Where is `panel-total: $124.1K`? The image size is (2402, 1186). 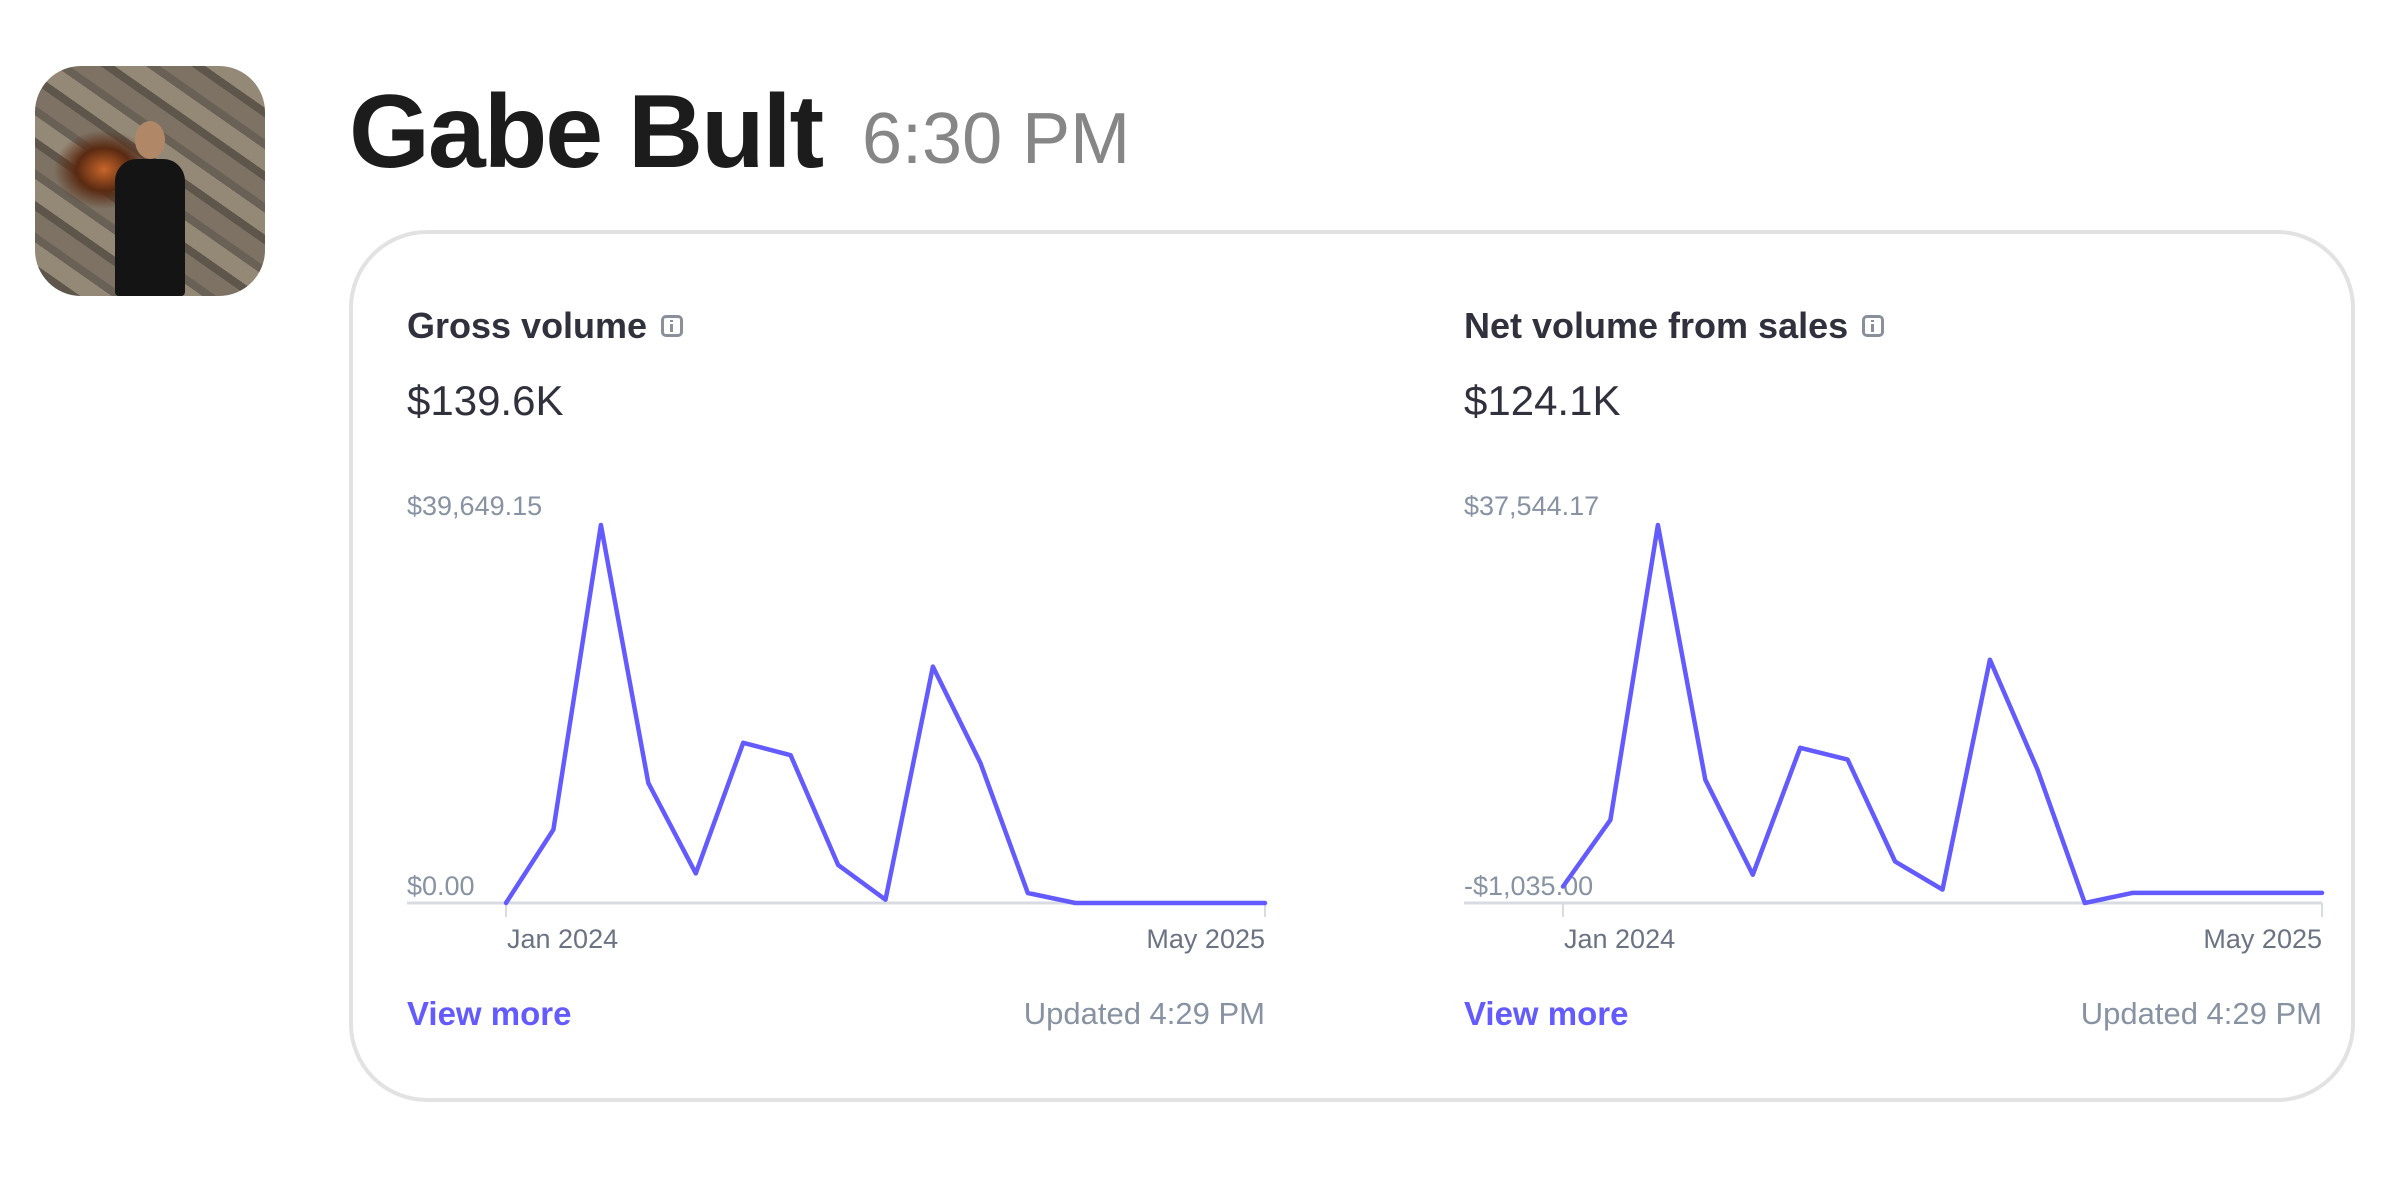
panel-total: $124.1K is located at coordinates (1542, 400).